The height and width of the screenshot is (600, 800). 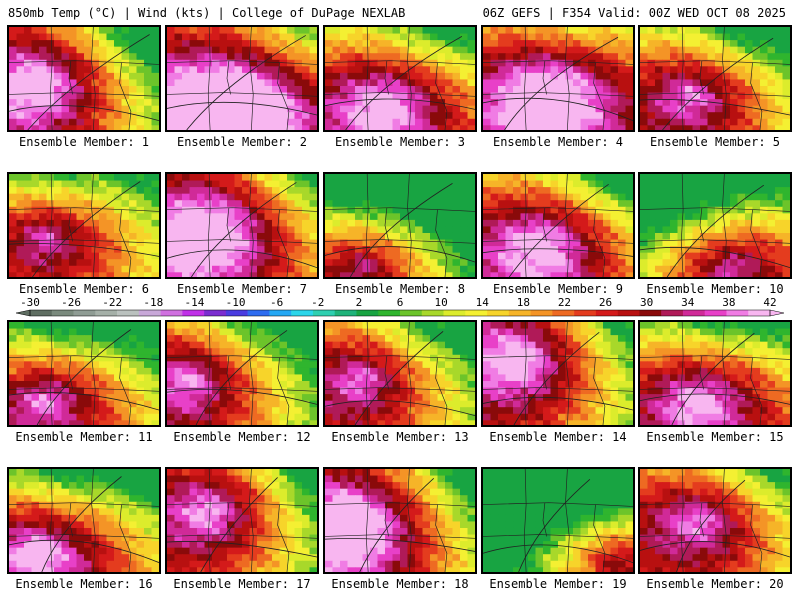 I want to click on colorbar-tick-label: 10, so click(x=440, y=302).